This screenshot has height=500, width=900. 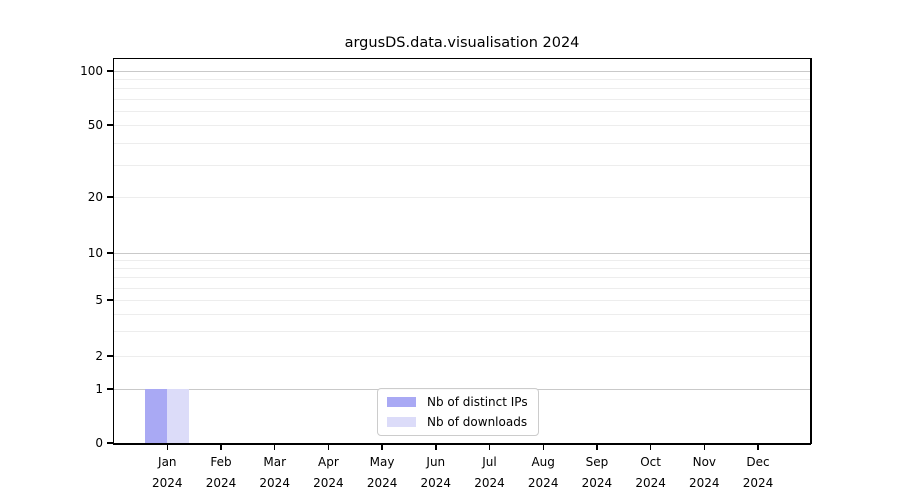 What do you see at coordinates (489, 472) in the screenshot?
I see `x-tick-label-jul: Jul 2024` at bounding box center [489, 472].